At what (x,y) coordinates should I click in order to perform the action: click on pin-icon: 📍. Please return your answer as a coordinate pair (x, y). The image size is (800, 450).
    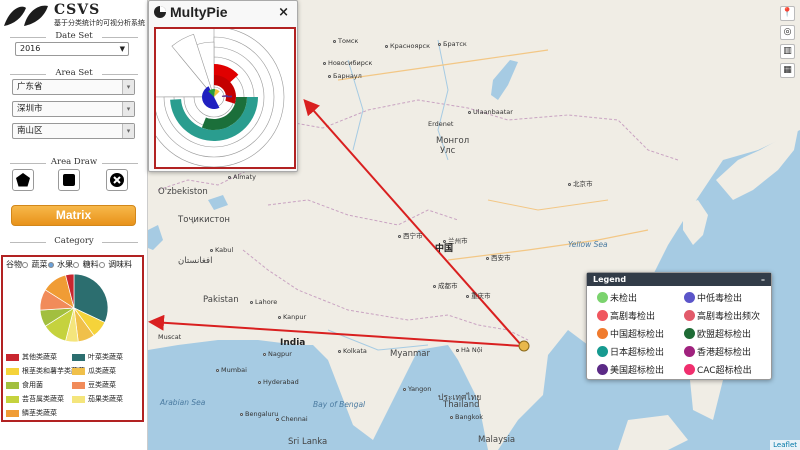
    Looking at the image, I should click on (787, 13).